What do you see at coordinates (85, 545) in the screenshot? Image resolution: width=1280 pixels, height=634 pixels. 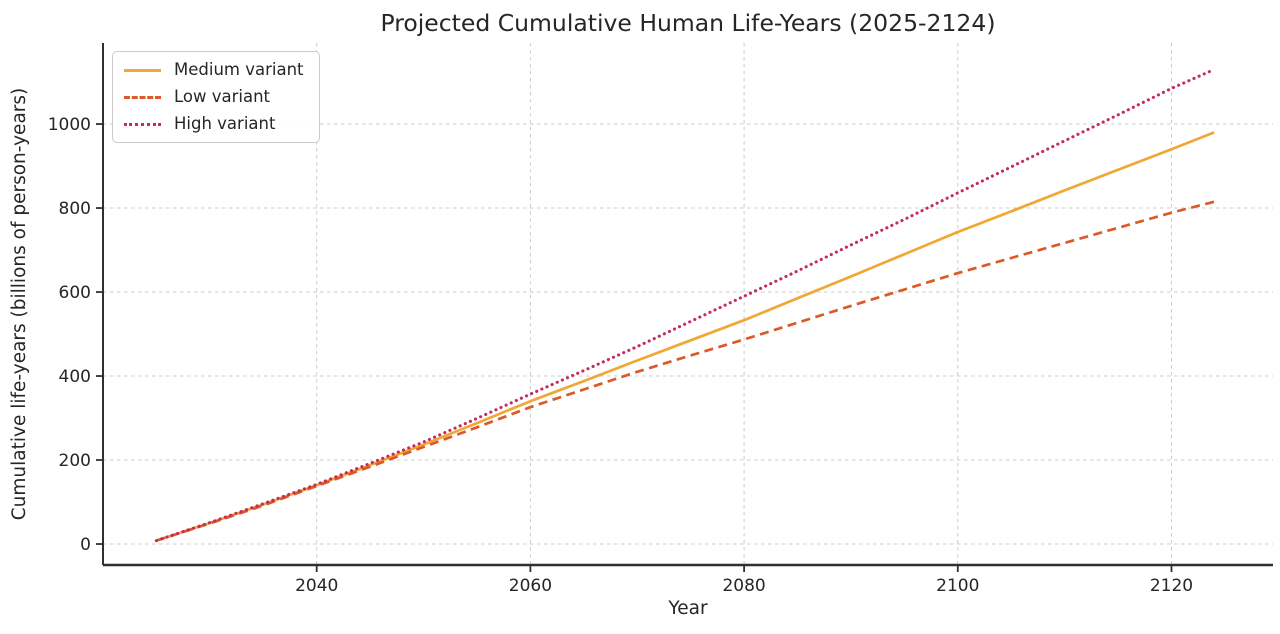 I see `y-tick-label-0: 0` at bounding box center [85, 545].